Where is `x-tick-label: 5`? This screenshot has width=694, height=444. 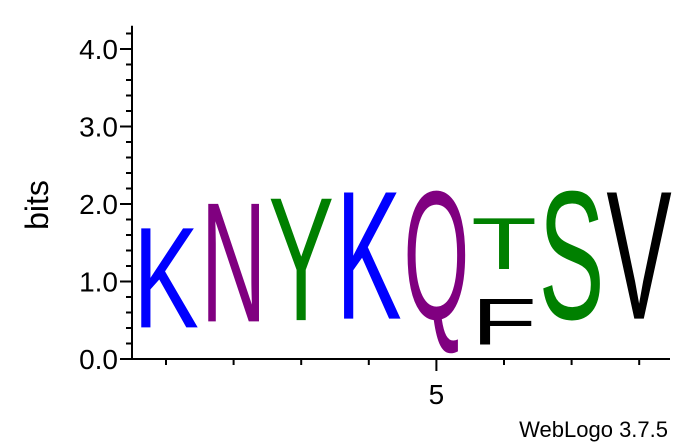 x-tick-label: 5 is located at coordinates (437, 394).